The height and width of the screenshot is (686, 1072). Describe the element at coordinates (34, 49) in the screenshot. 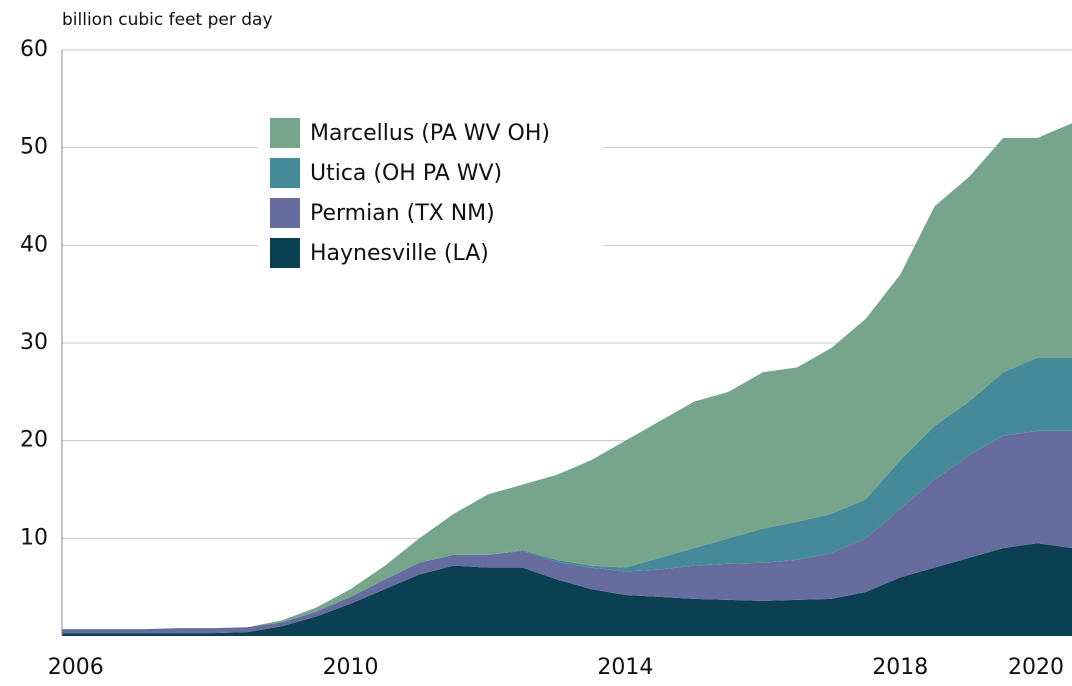

I see `y-tick-label: 60` at that location.